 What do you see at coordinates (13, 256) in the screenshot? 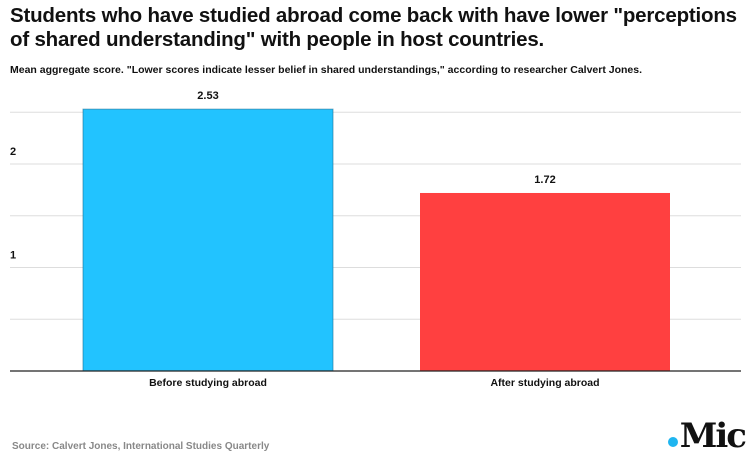
I see `y-tick-label: 1` at bounding box center [13, 256].